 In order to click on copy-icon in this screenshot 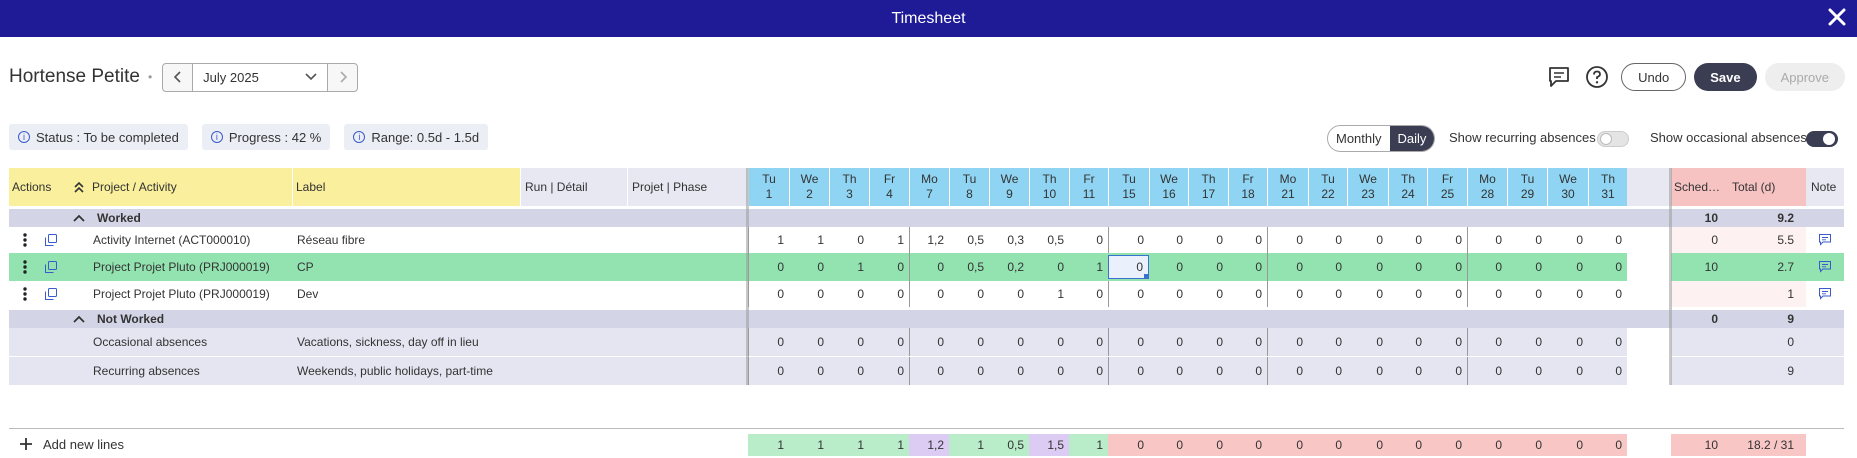, I will do `click(51, 294)`.